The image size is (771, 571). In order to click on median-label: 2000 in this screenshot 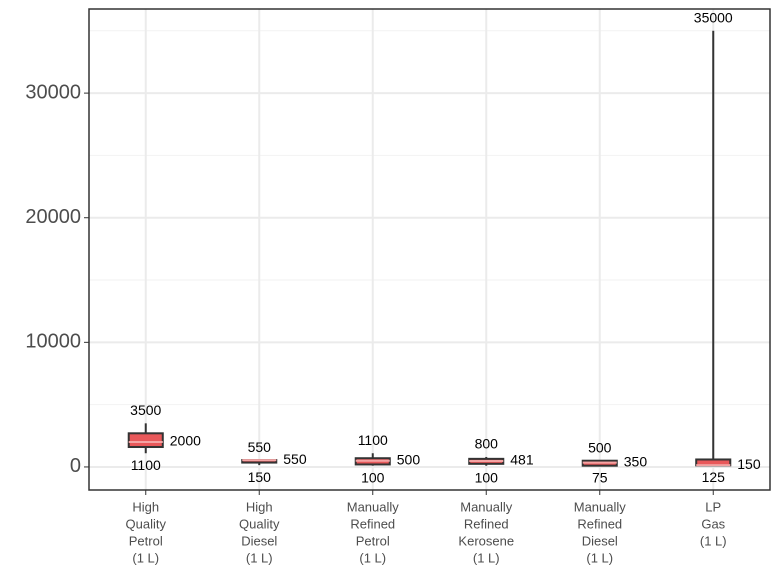, I will do `click(185, 441)`.